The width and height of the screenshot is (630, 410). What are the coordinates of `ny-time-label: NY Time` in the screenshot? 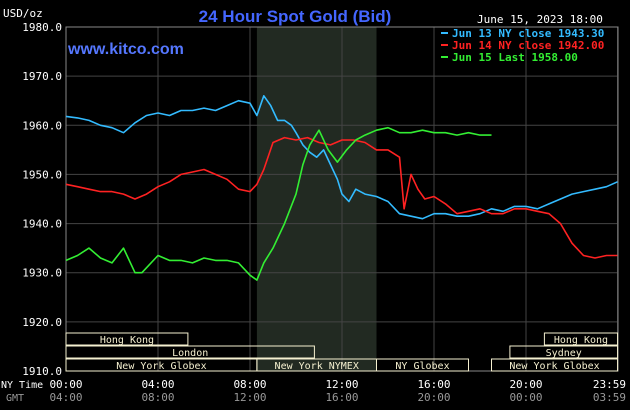 It's located at (22, 385).